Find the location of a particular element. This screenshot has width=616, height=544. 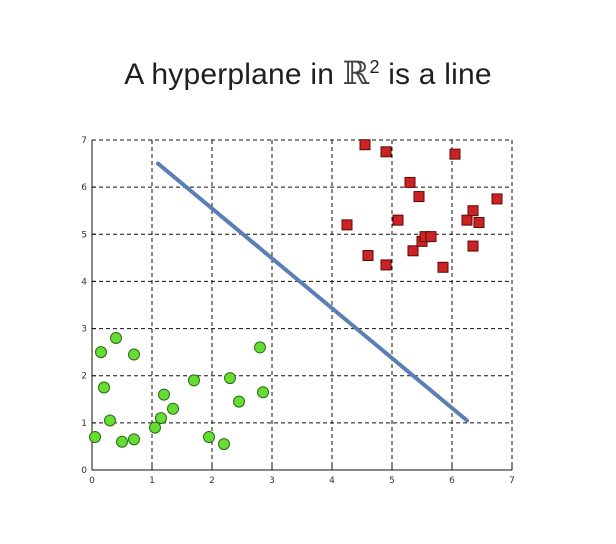

x-tick-label: 5 is located at coordinates (392, 481).